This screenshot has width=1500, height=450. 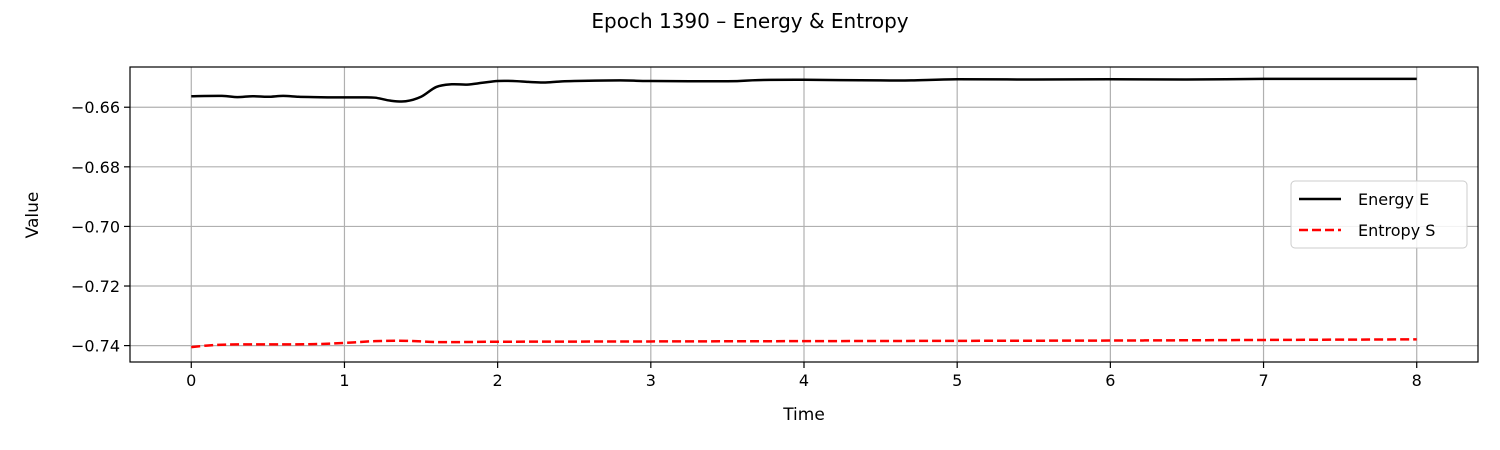 What do you see at coordinates (95, 286) in the screenshot?
I see `y-tick-label: −0.72` at bounding box center [95, 286].